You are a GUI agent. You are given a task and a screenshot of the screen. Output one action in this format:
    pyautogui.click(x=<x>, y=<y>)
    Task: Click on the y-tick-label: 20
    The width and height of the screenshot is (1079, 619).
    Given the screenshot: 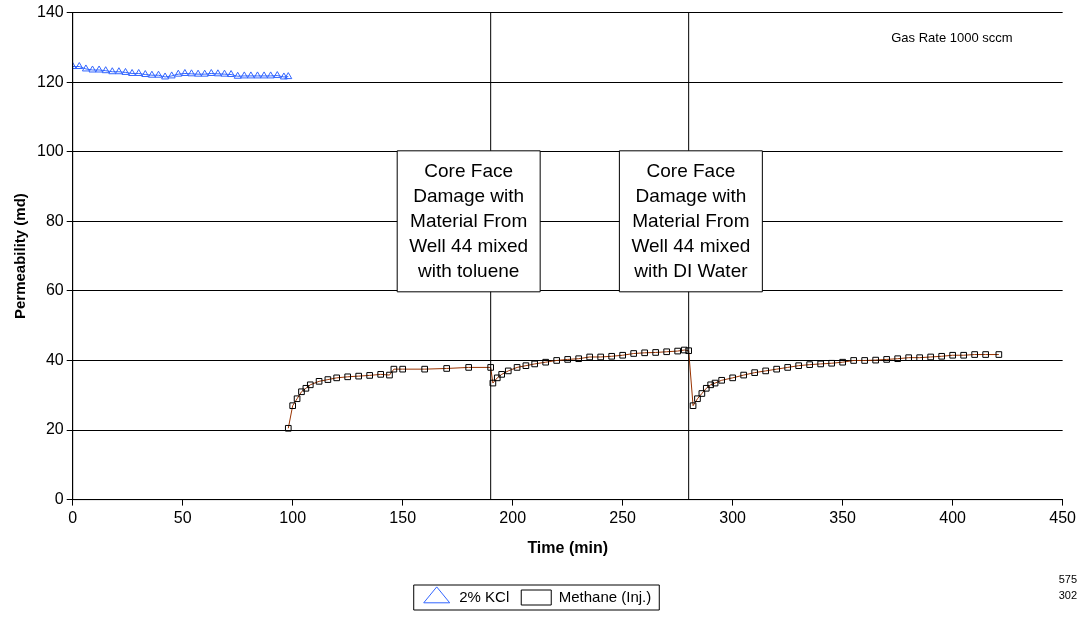 What is the action you would take?
    pyautogui.click(x=54, y=429)
    